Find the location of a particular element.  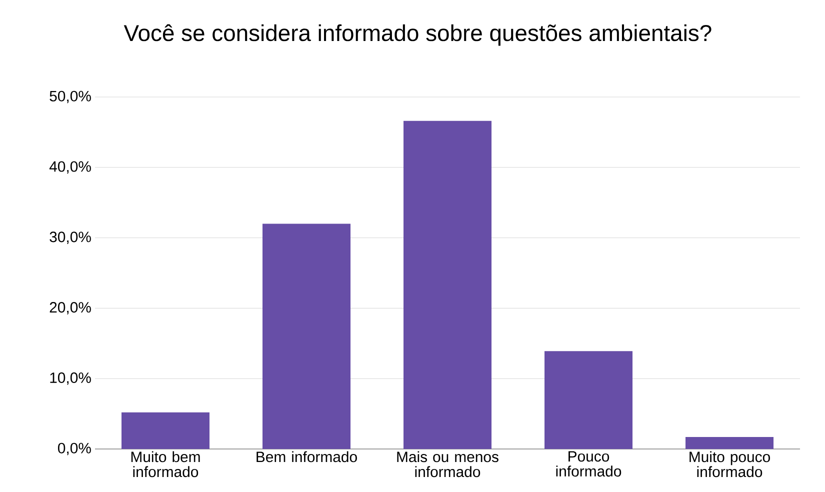

x-tick-label: Muito pouco informado is located at coordinates (730, 464).